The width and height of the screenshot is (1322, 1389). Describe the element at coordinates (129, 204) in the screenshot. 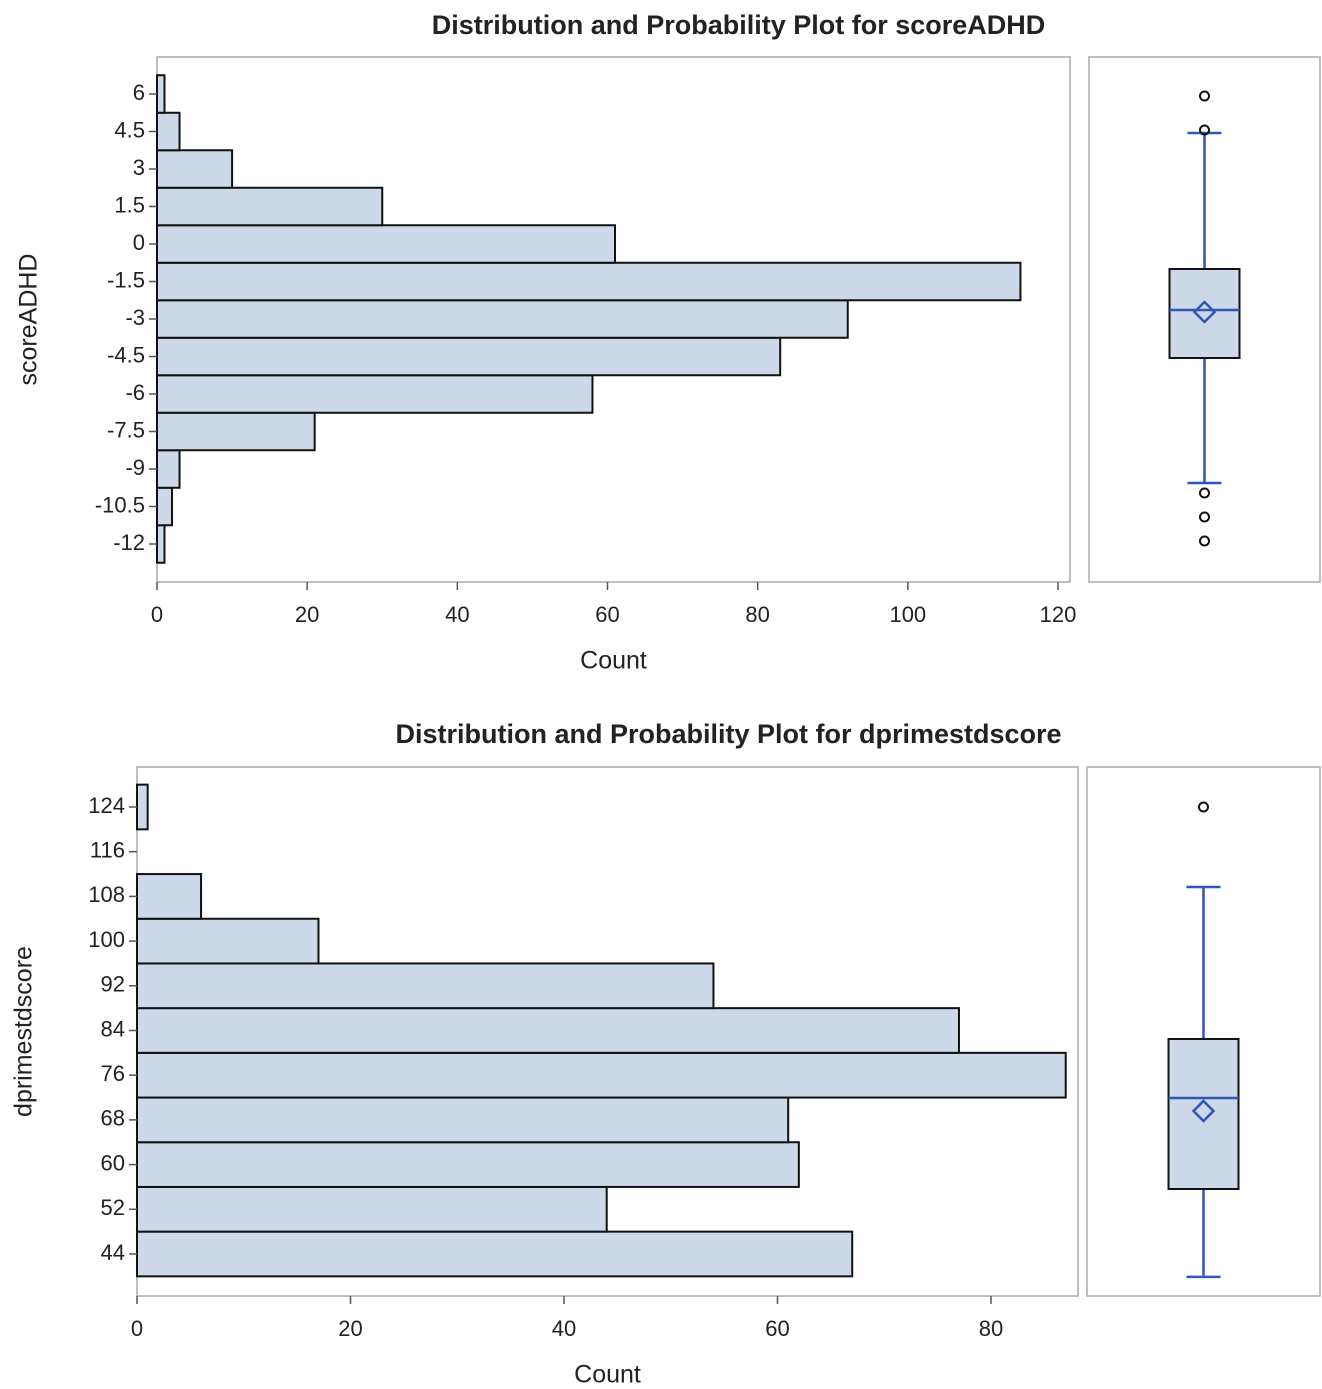

I see `y-tick-label: 1.5` at that location.